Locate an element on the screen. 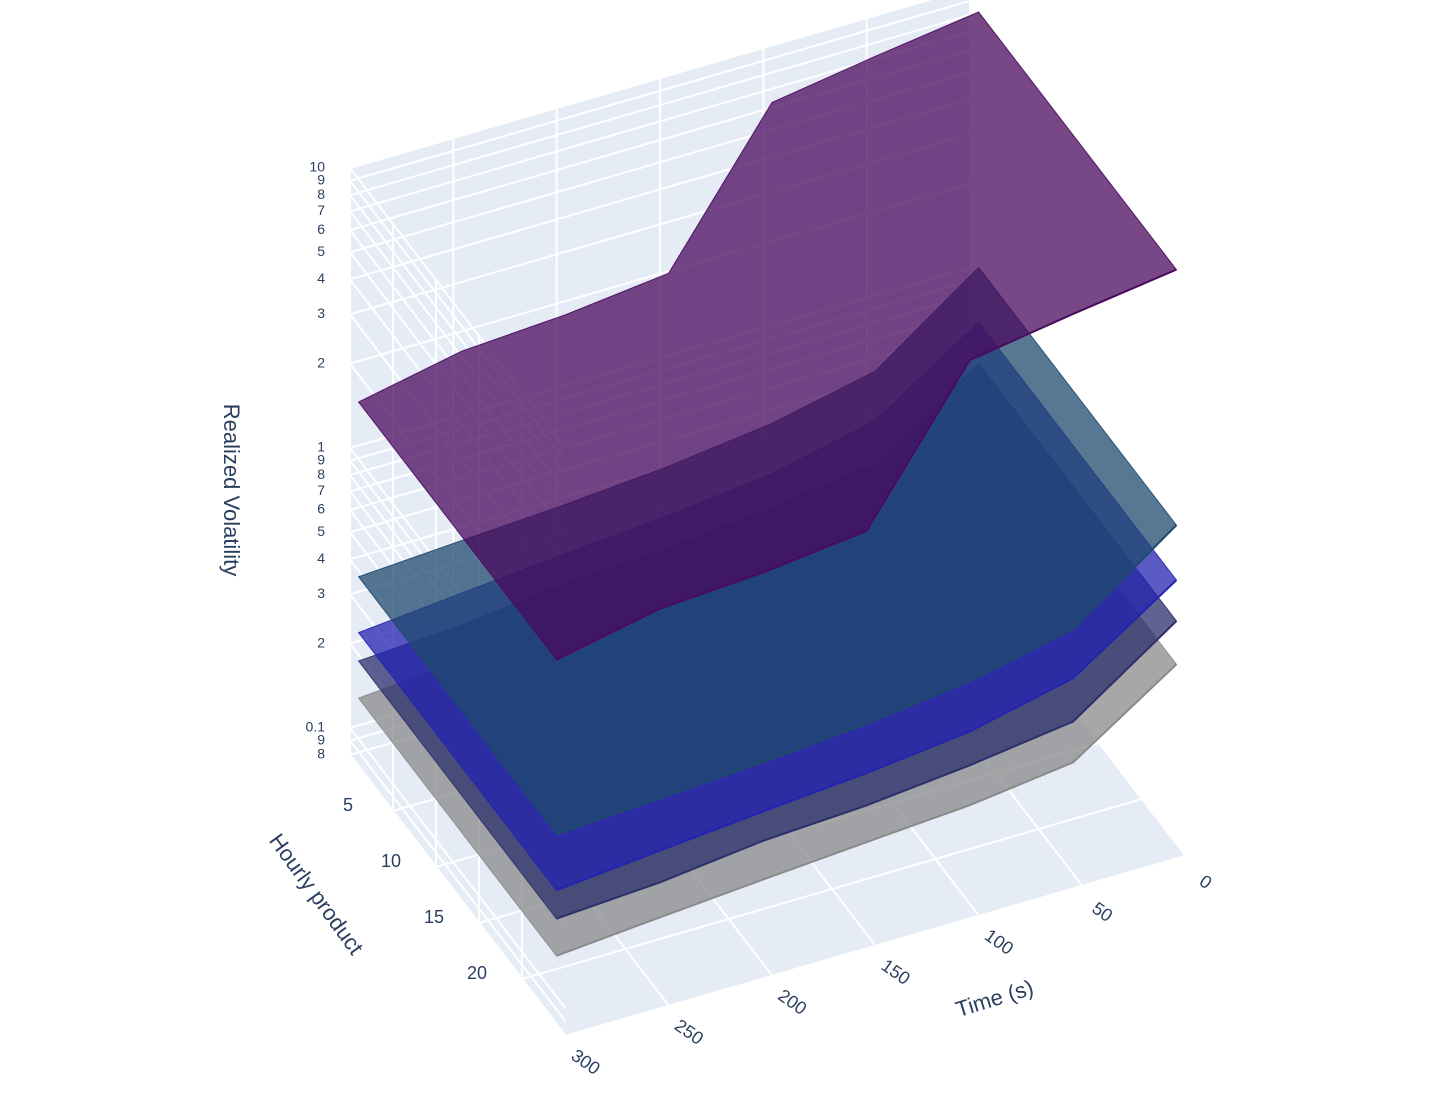  x-tick-label: 300 is located at coordinates (586, 1062).